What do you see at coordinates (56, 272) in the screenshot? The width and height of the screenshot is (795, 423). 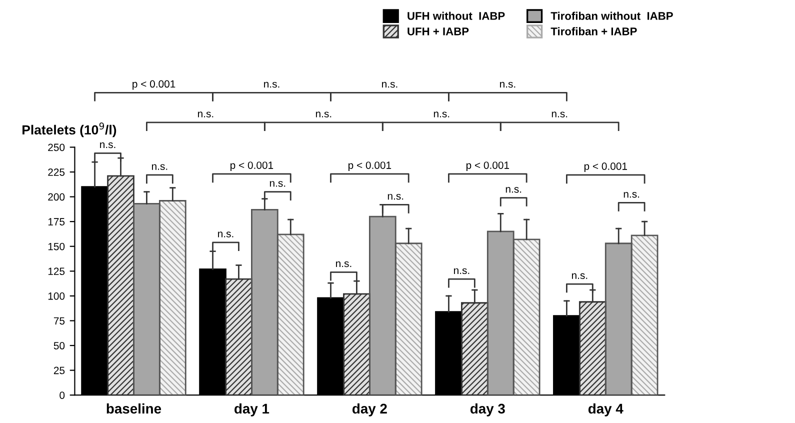 I see `y-tick-label: 125` at bounding box center [56, 272].